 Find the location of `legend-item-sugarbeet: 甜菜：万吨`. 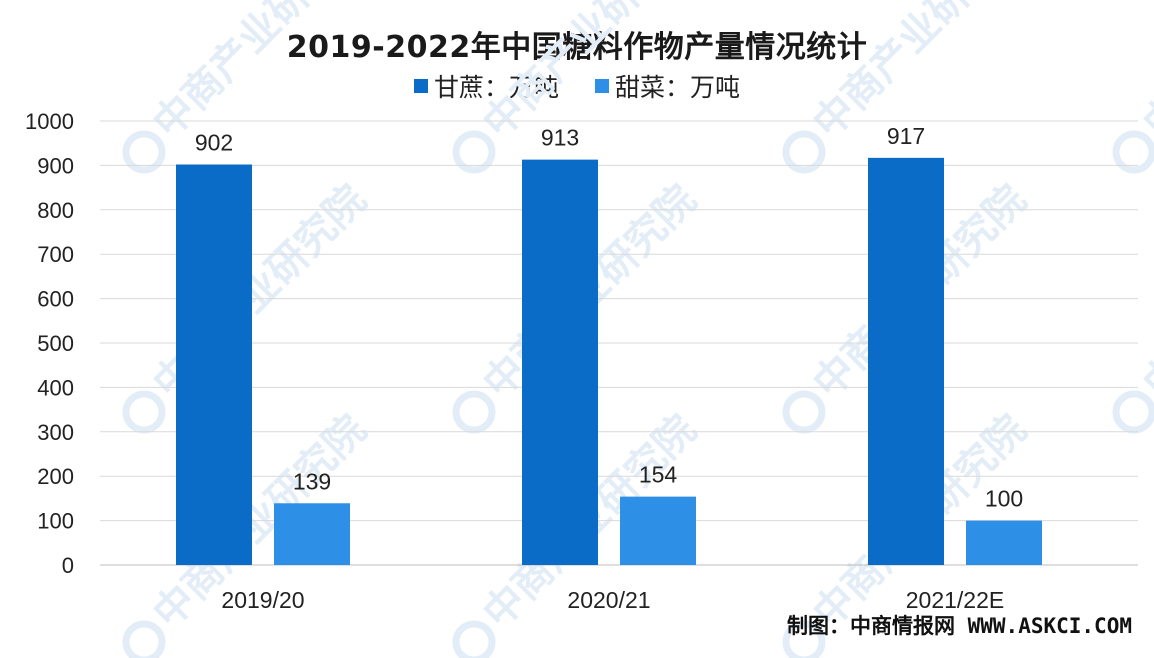

legend-item-sugarbeet: 甜菜：万吨 is located at coordinates (667, 86).